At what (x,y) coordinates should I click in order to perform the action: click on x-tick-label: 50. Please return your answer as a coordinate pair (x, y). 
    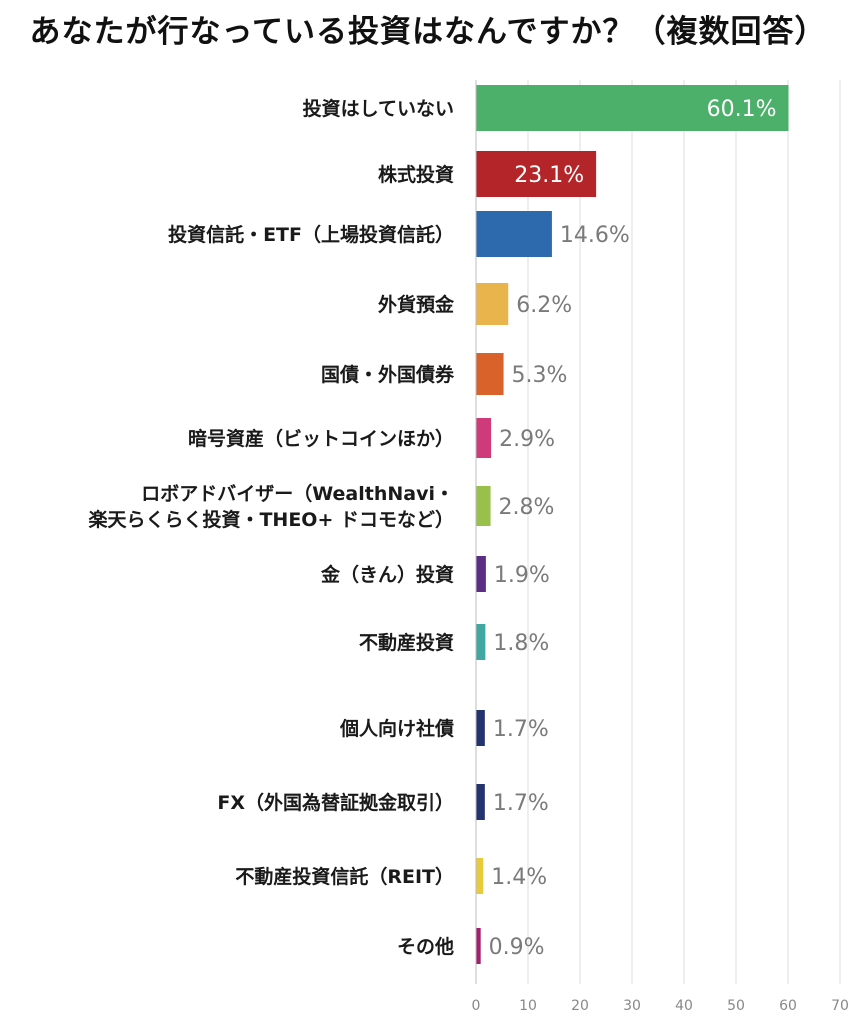
    Looking at the image, I should click on (736, 1006).